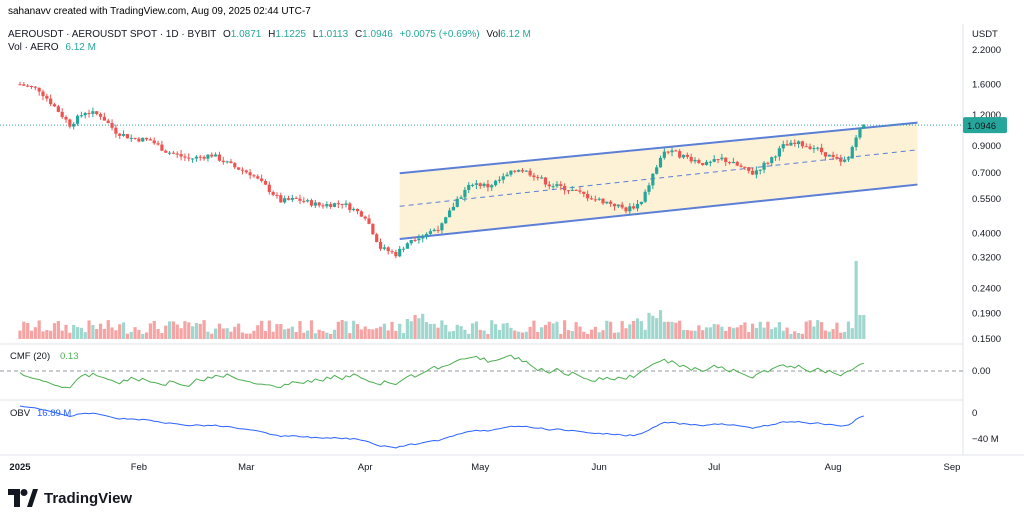  What do you see at coordinates (658, 148) in the screenshot?
I see `channel-upper-line` at bounding box center [658, 148].